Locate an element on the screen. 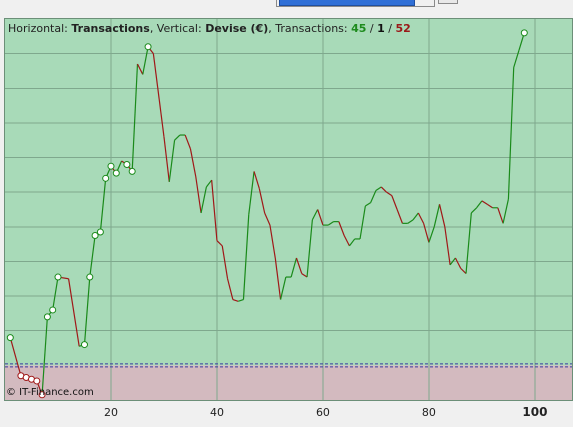  x-tick-label: 60 is located at coordinates (323, 412).